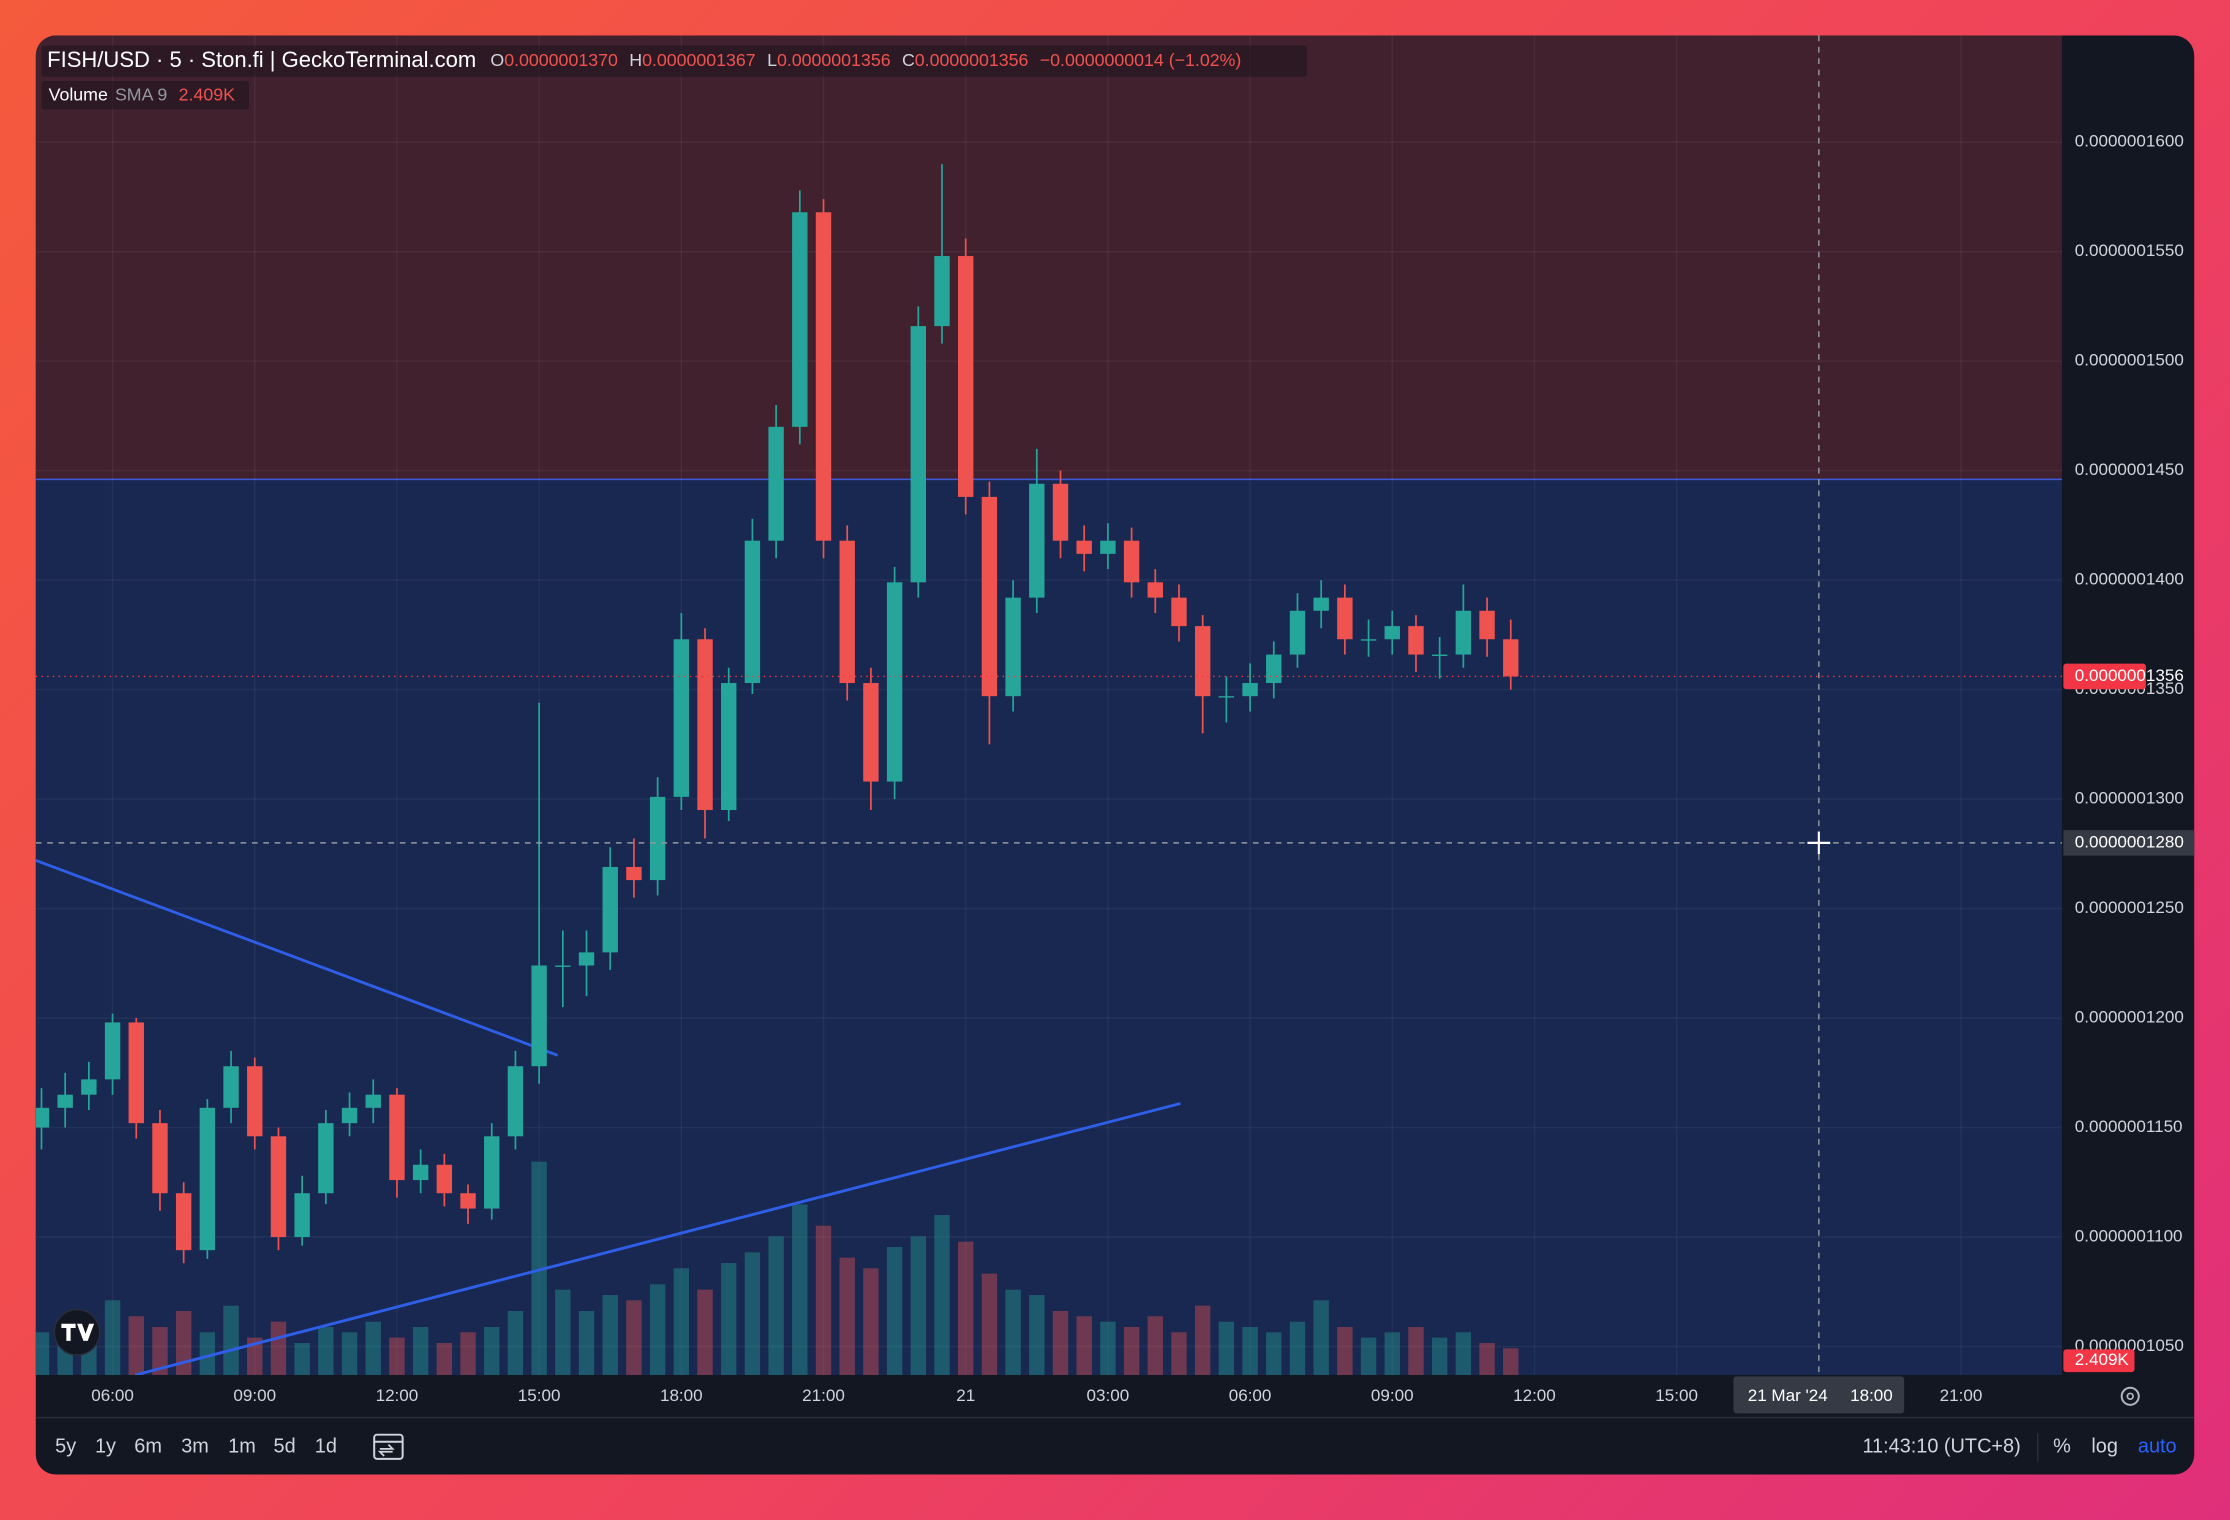  Describe the element at coordinates (657, 1238) in the screenshot. I see `trendline` at that location.